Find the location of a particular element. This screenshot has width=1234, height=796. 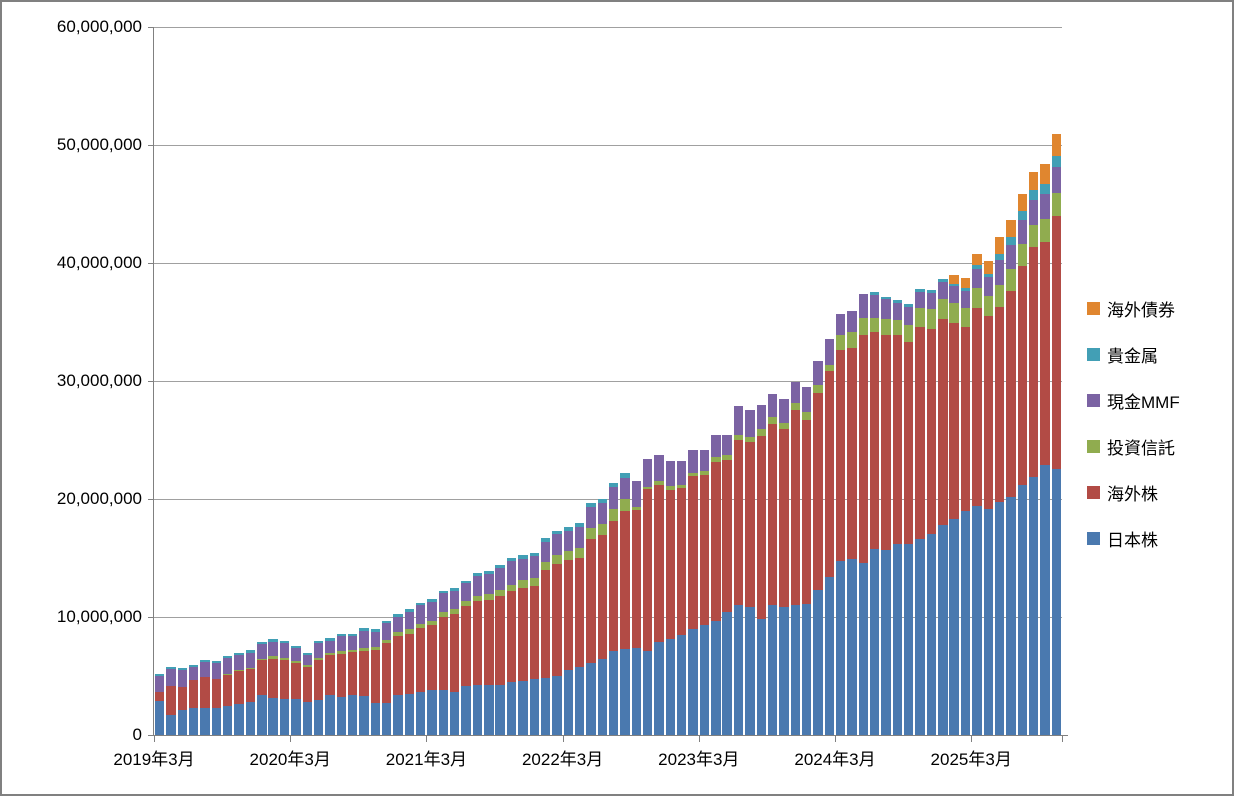

bar-2025年5月 is located at coordinates (999, 381).